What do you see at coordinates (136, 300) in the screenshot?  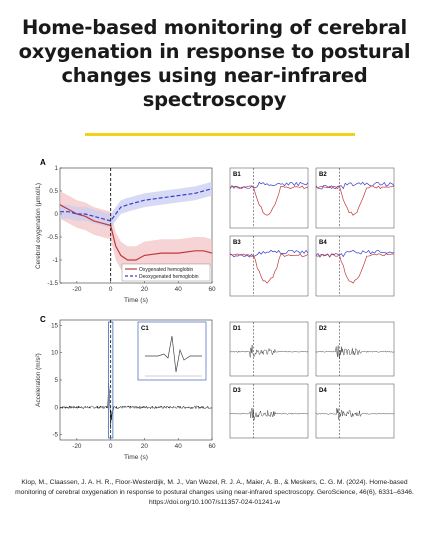 I see `panel-a-xlabel: Time (s)` at bounding box center [136, 300].